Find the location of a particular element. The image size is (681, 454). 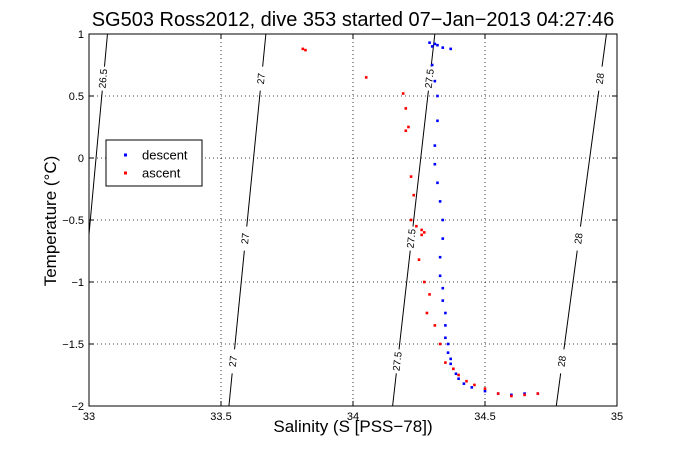

isopycnal-label: 26.5 is located at coordinates (103, 78).